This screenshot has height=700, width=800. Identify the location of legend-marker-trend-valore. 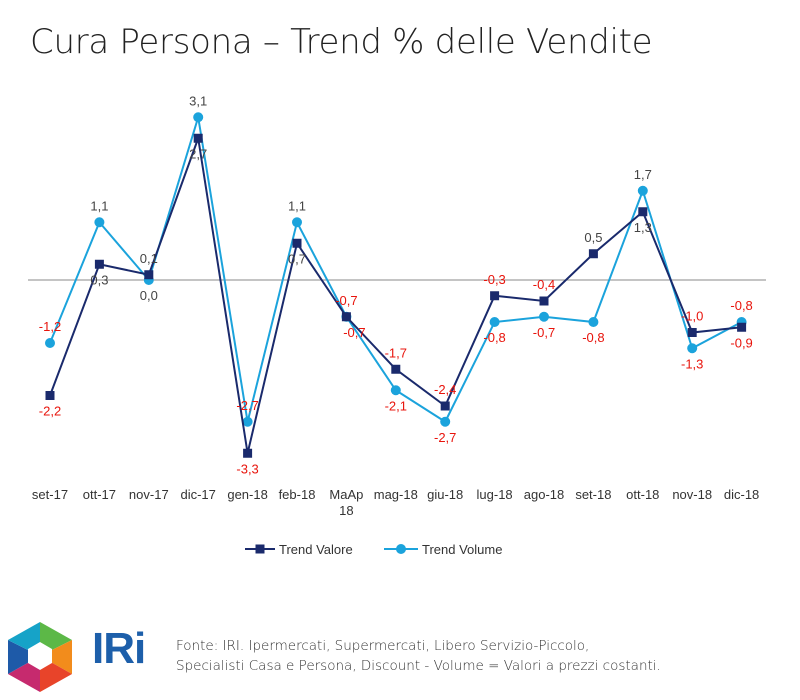
(260, 549).